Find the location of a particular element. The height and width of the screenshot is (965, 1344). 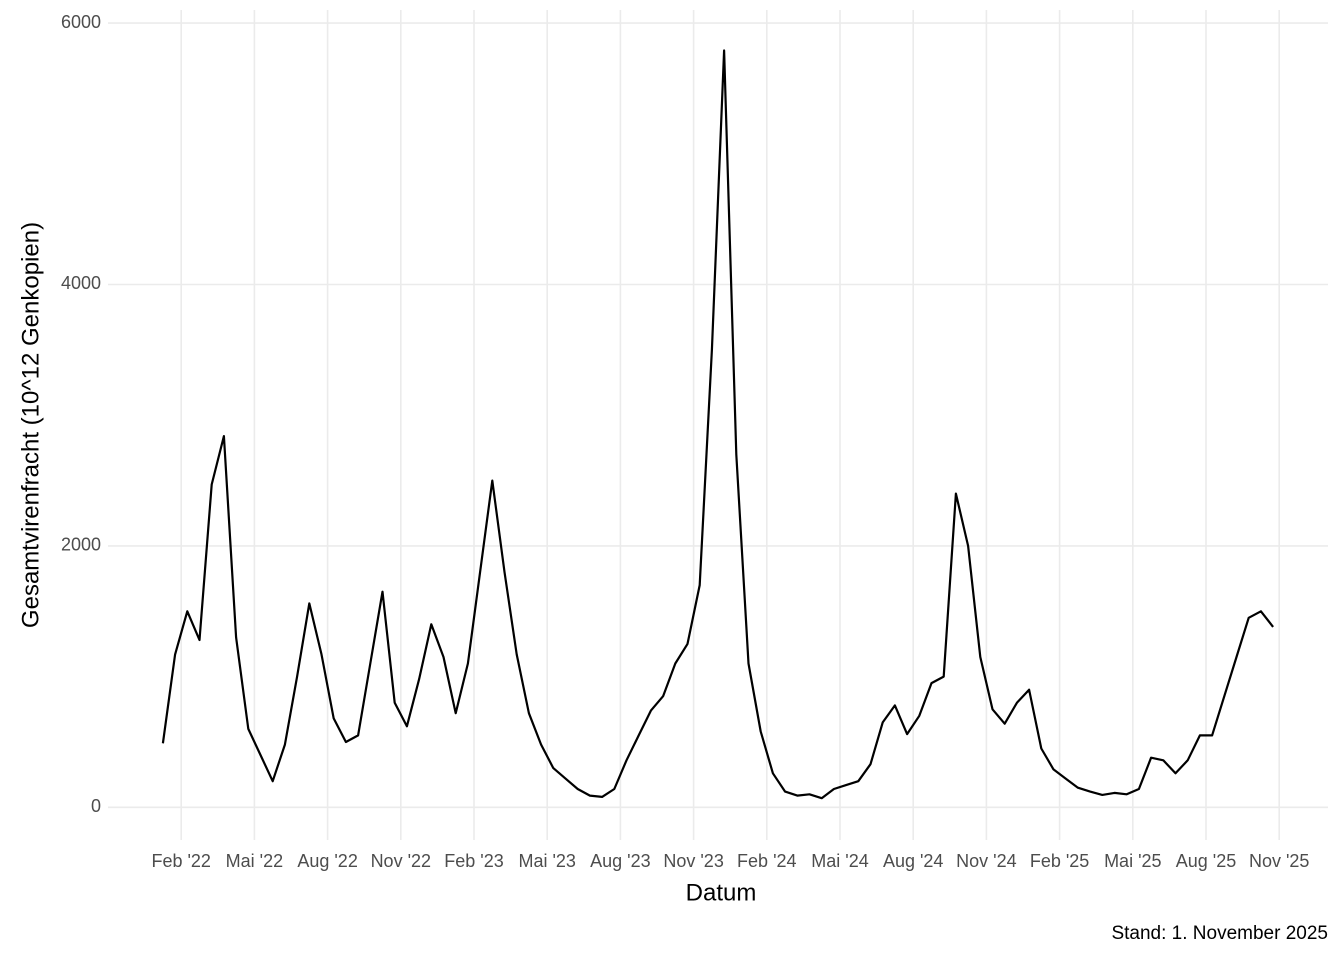

x-tick-label: Nov '24 is located at coordinates (986, 861).